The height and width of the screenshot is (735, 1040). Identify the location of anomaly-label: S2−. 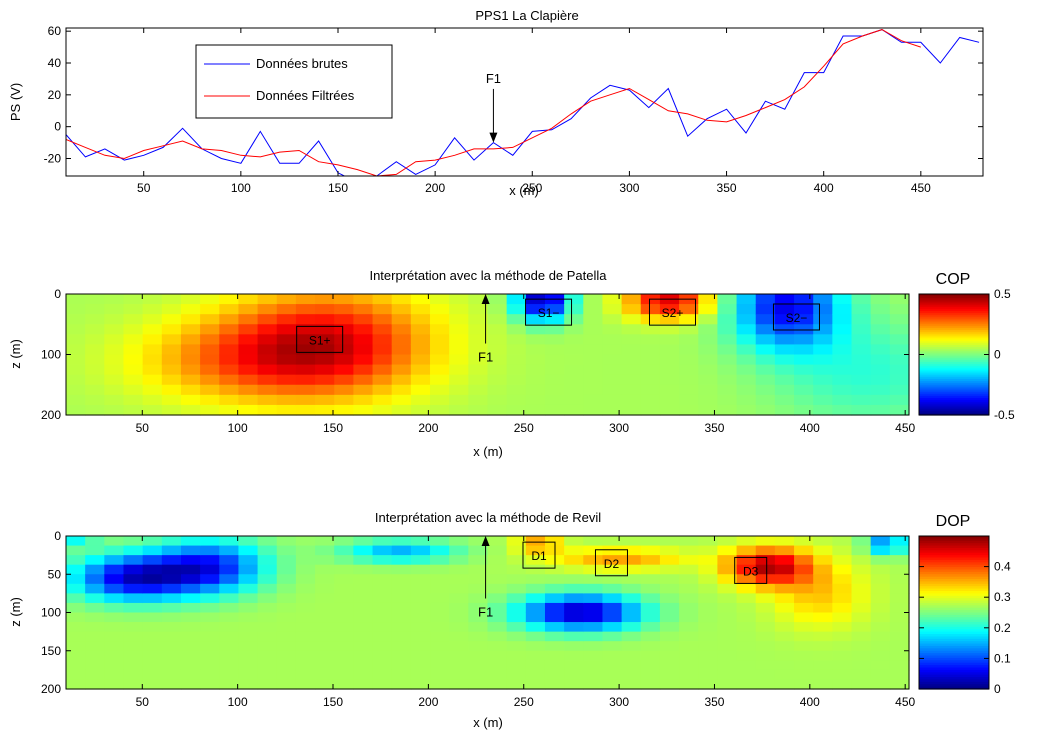
(797, 318).